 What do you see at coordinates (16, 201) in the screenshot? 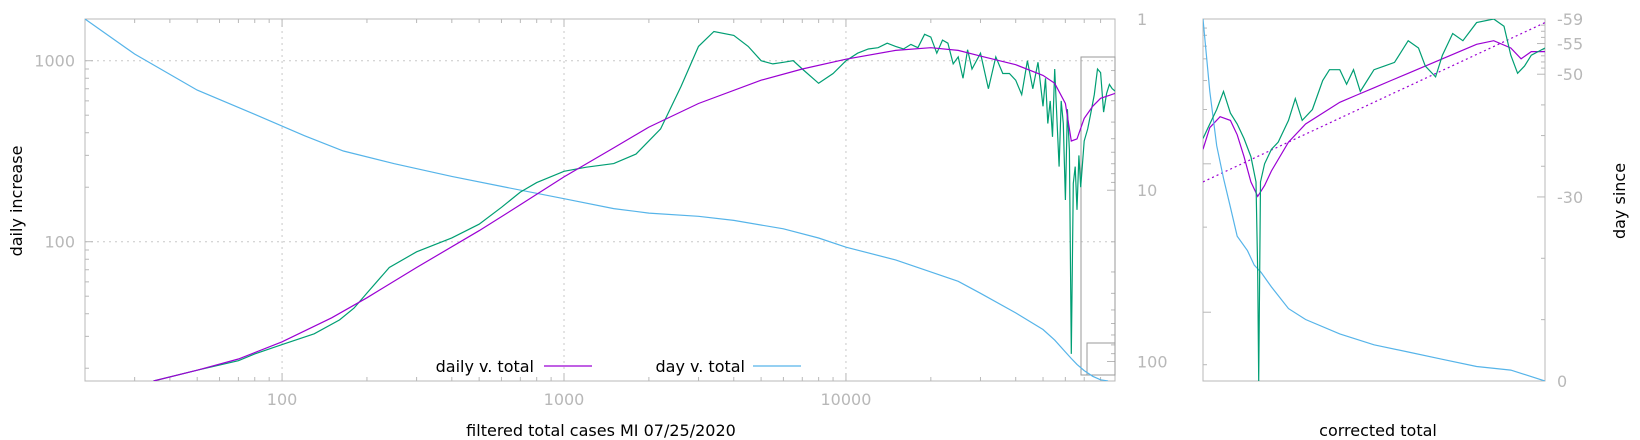
I see `main-y-axis-label: daily increase` at bounding box center [16, 201].